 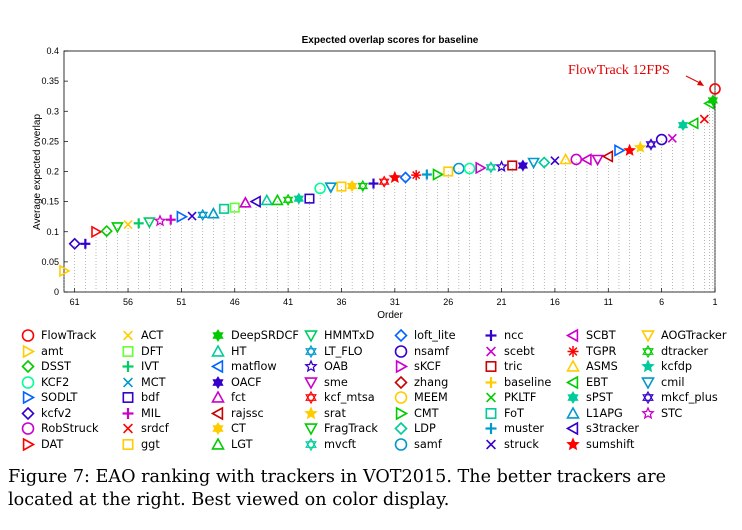 What do you see at coordinates (685, 351) in the screenshot?
I see `legend-label: dtracker` at bounding box center [685, 351].